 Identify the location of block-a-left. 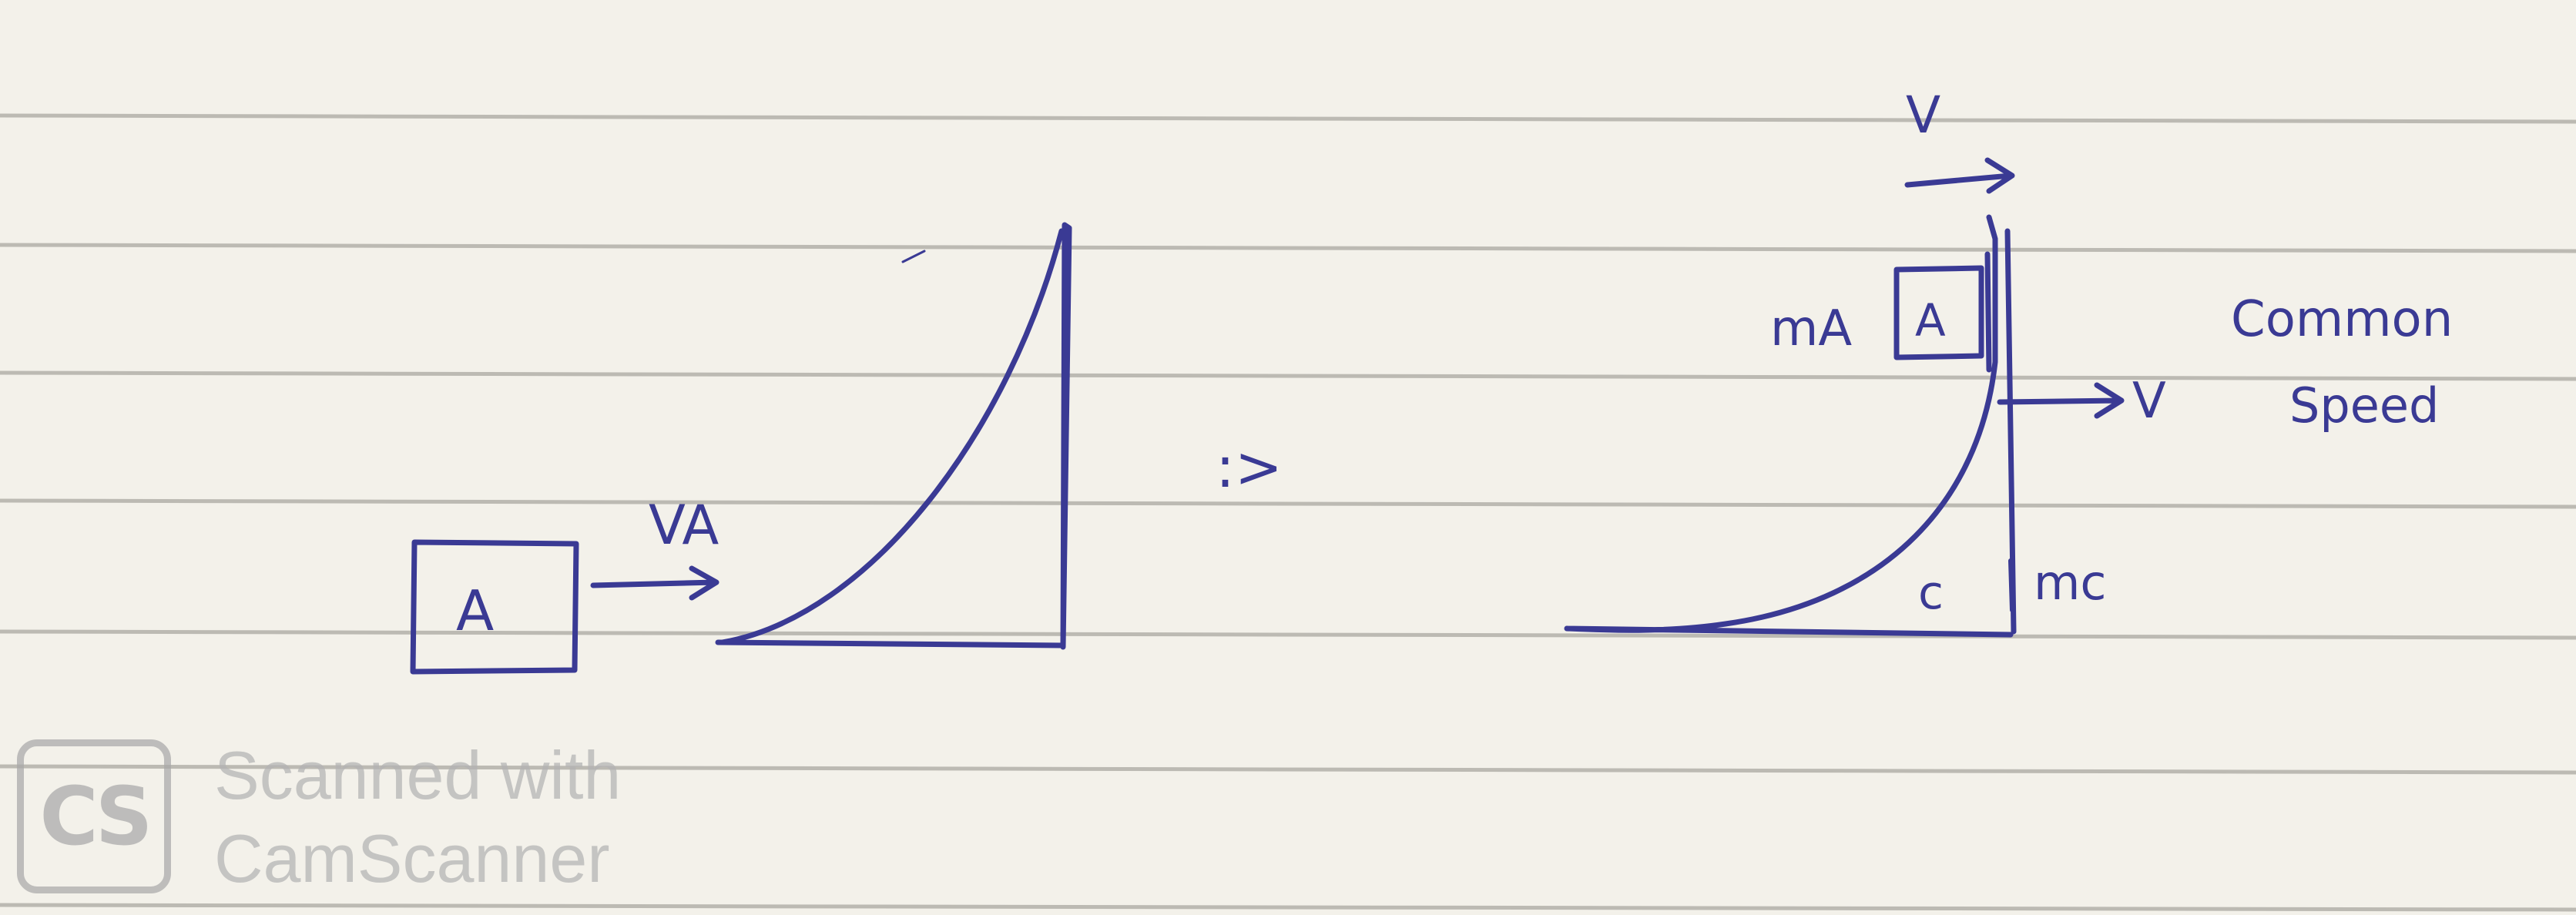
(494, 607).